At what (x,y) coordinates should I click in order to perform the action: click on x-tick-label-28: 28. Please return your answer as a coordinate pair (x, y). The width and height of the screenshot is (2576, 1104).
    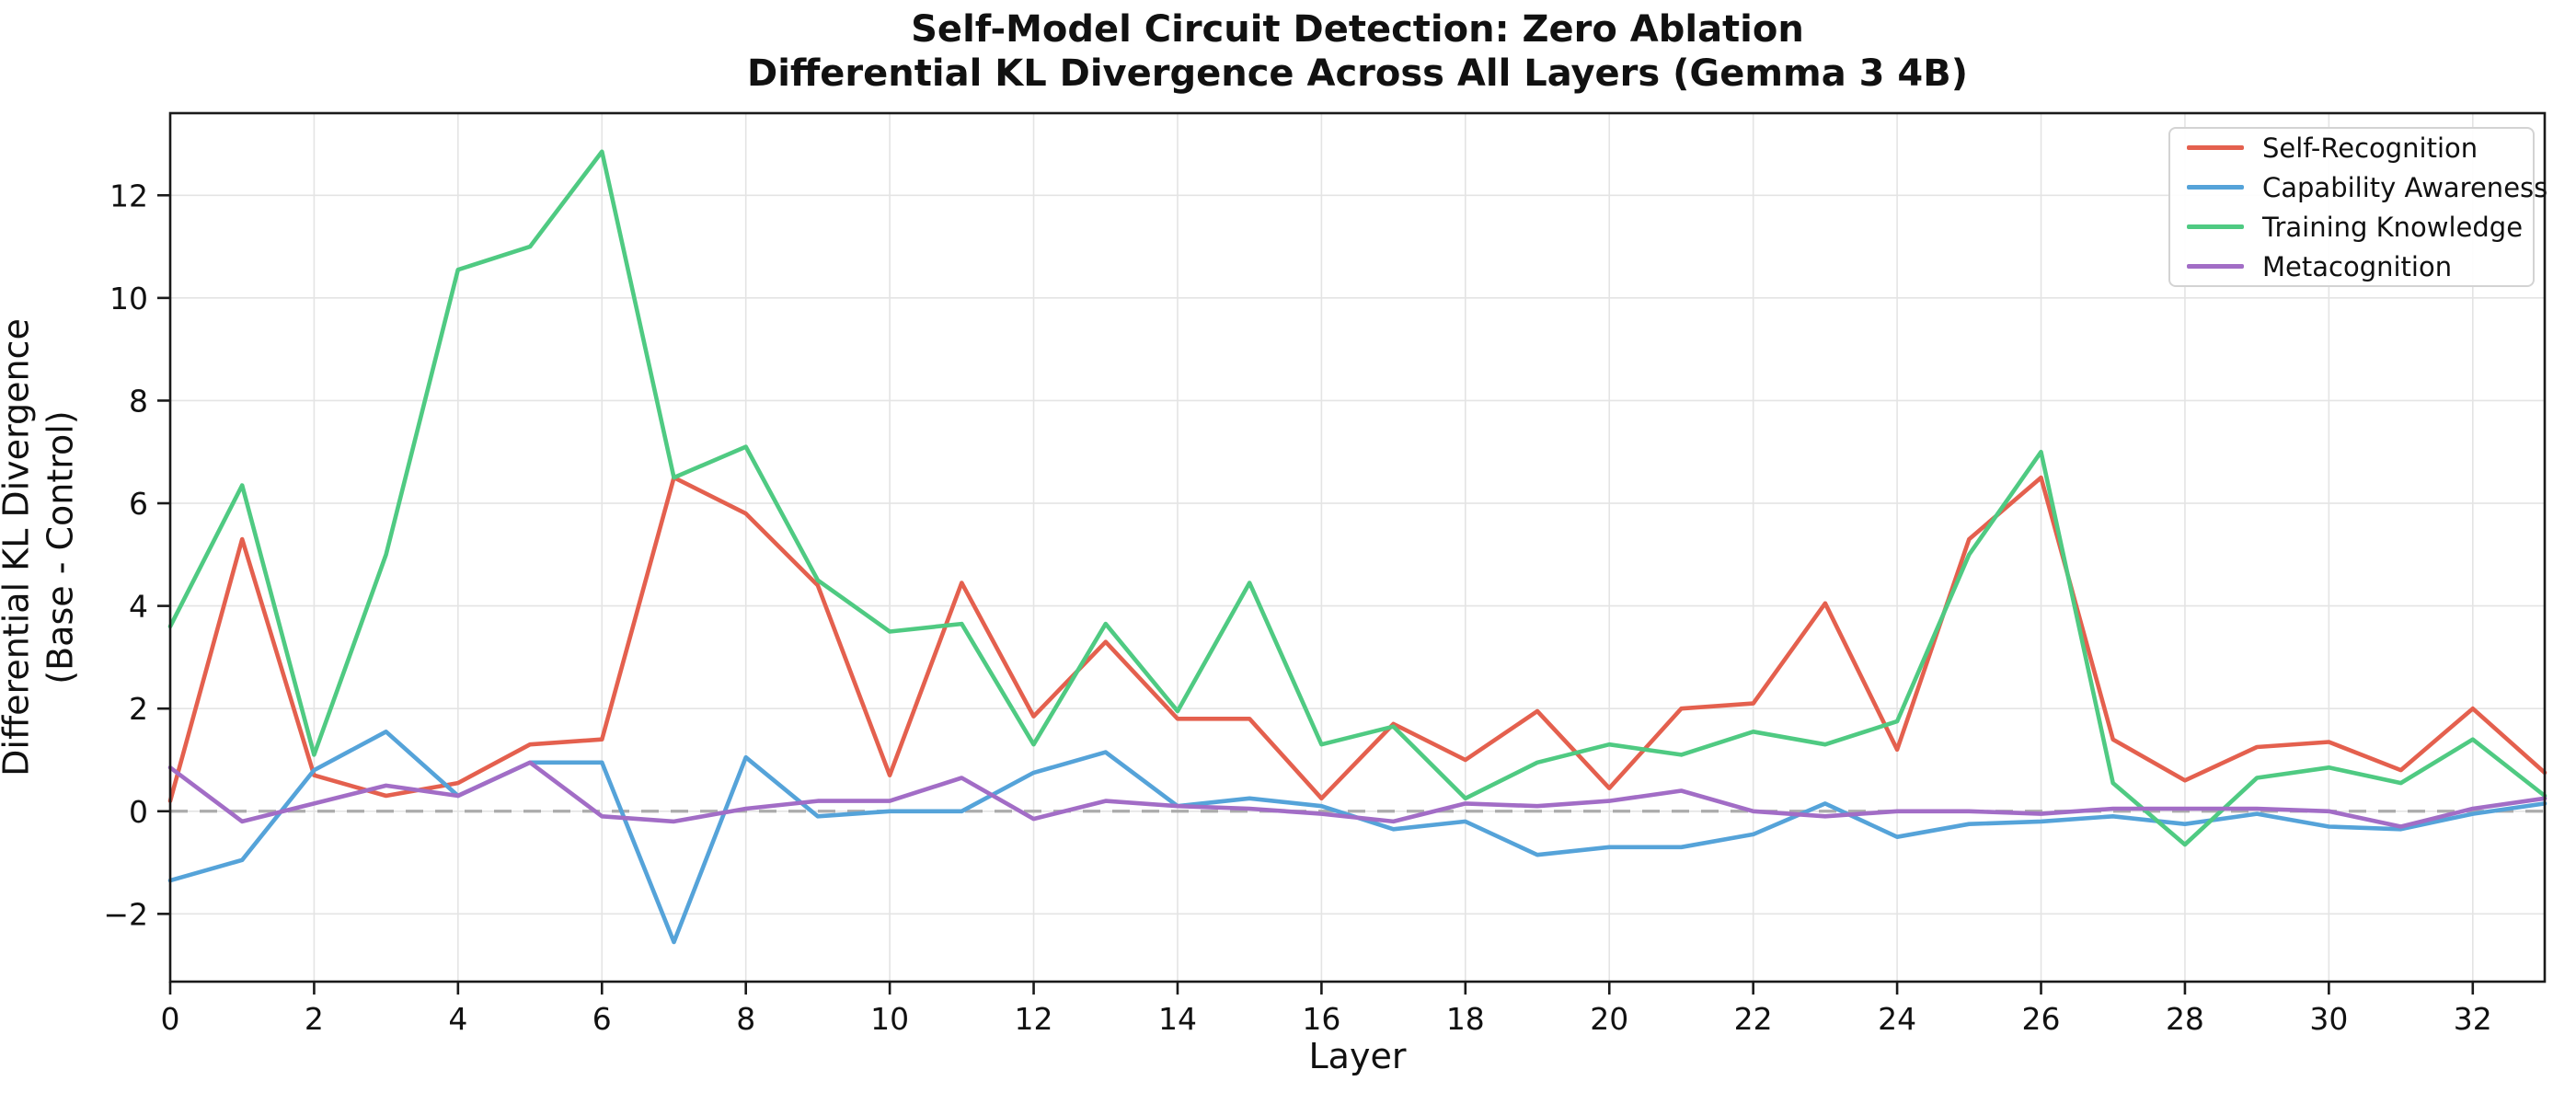
    Looking at the image, I should click on (2185, 1019).